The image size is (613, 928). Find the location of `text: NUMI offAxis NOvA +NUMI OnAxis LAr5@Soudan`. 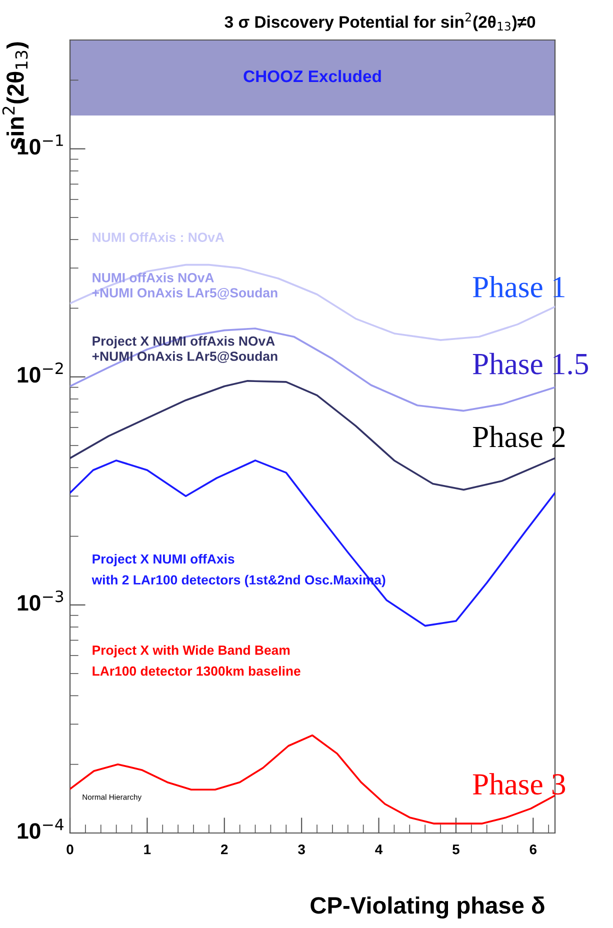

text: NUMI offAxis NOvA +NUMI OnAxis LAr5@Soudan is located at coordinates (185, 286).